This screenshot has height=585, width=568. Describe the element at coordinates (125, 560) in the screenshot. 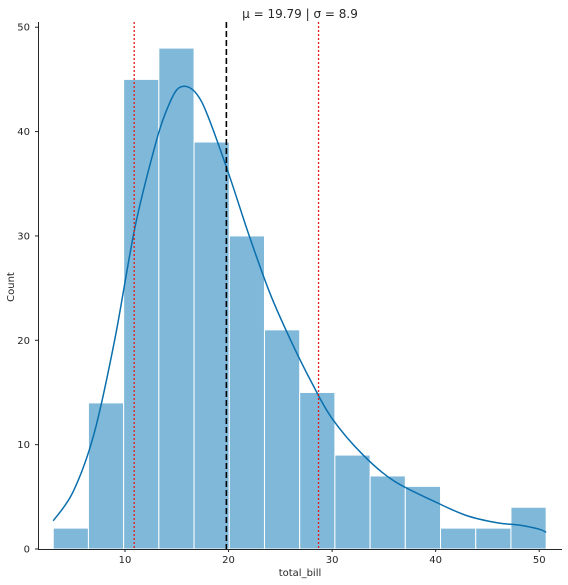

I see `x-tick-label: 10` at that location.